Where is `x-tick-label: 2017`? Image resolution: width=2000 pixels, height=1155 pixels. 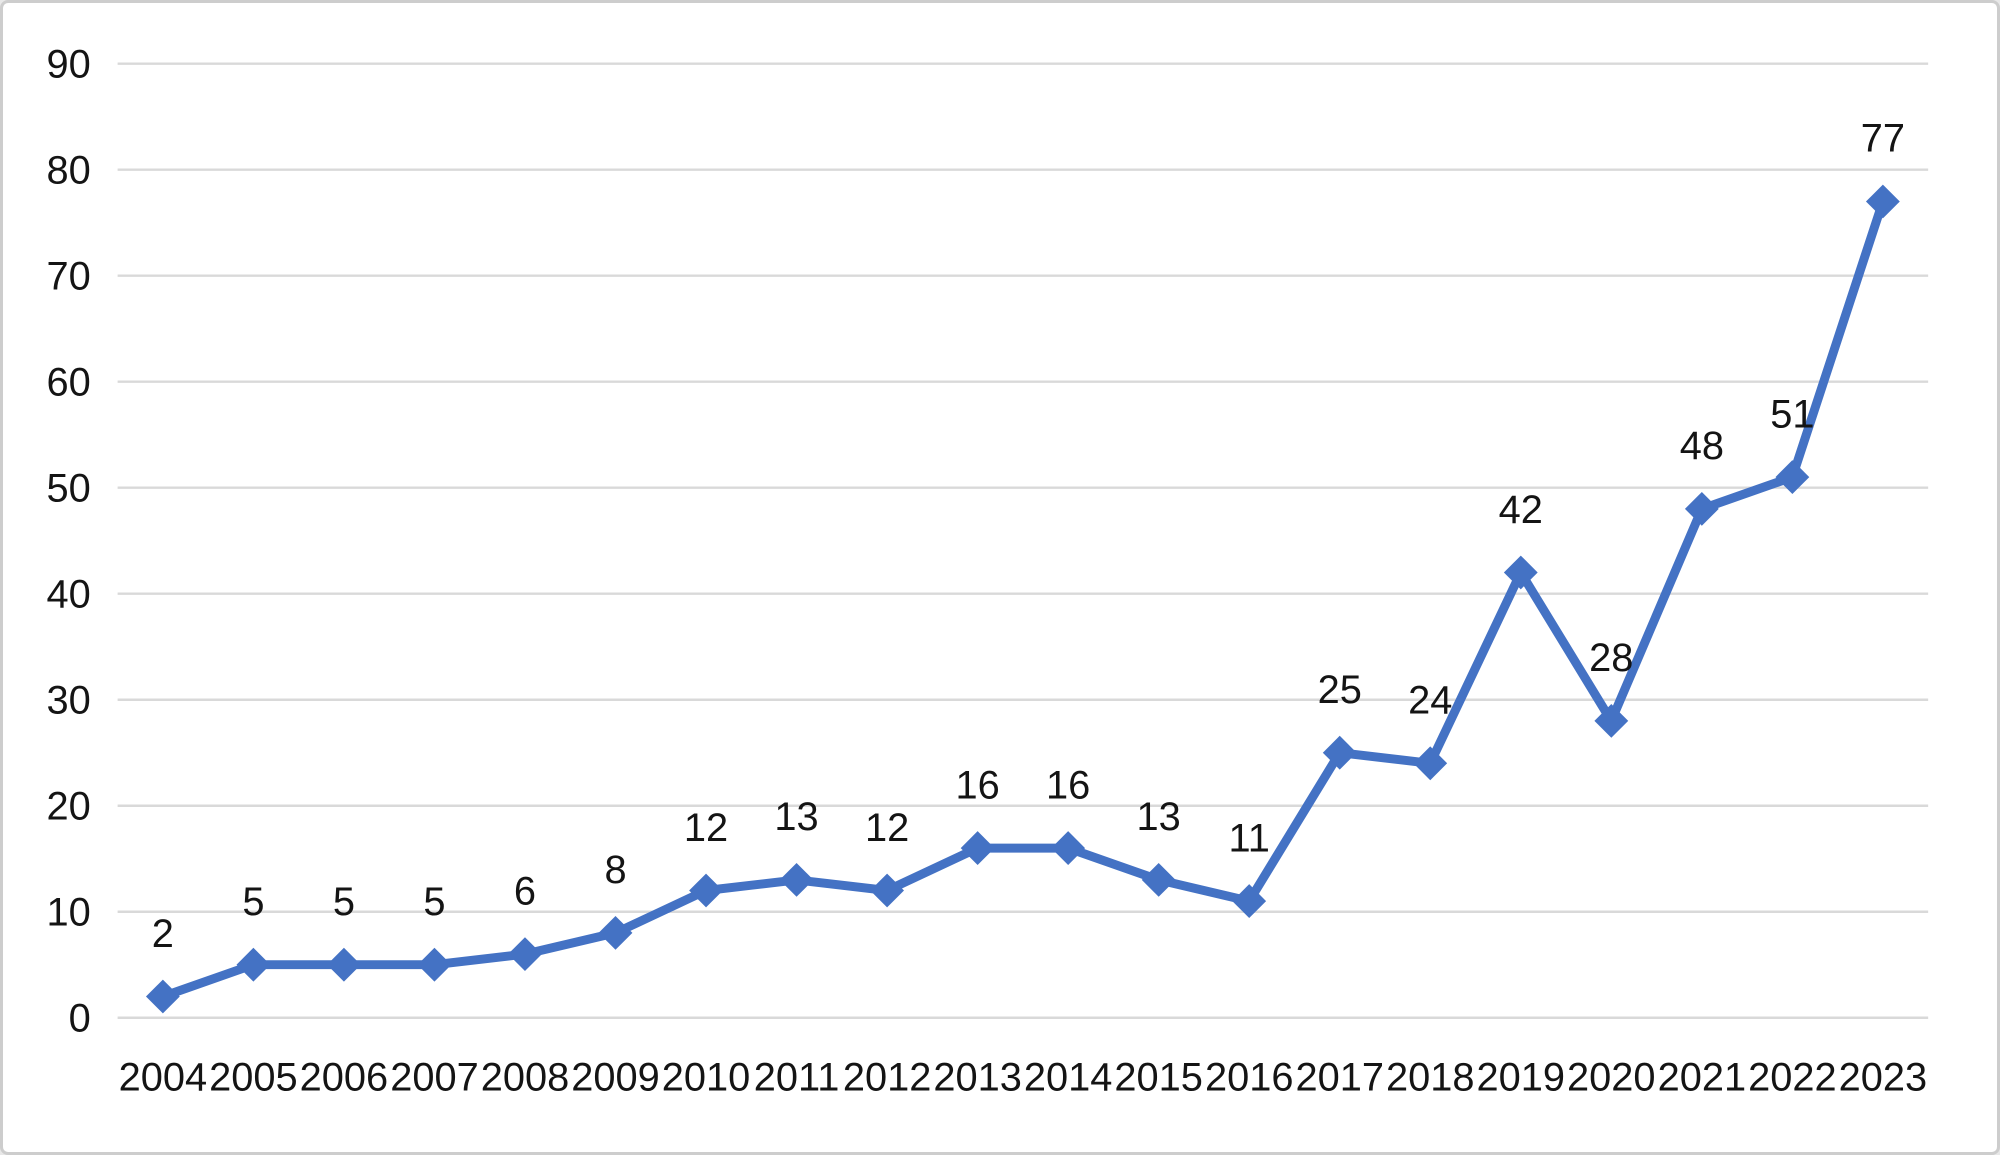
x-tick-label: 2017 is located at coordinates (1339, 1077).